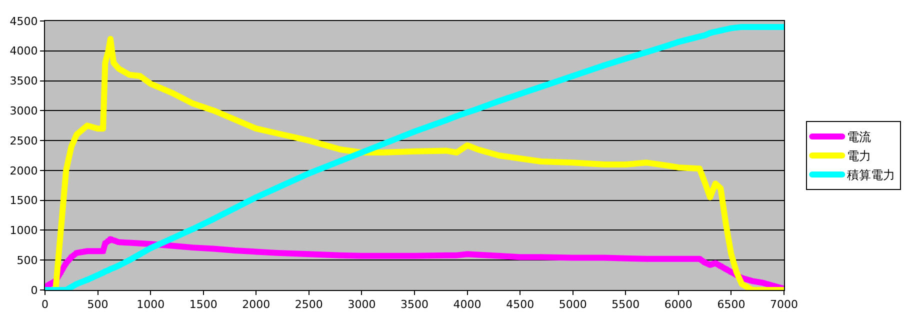 The image size is (913, 324). I want to click on y-tick-label: 0, so click(34, 290).